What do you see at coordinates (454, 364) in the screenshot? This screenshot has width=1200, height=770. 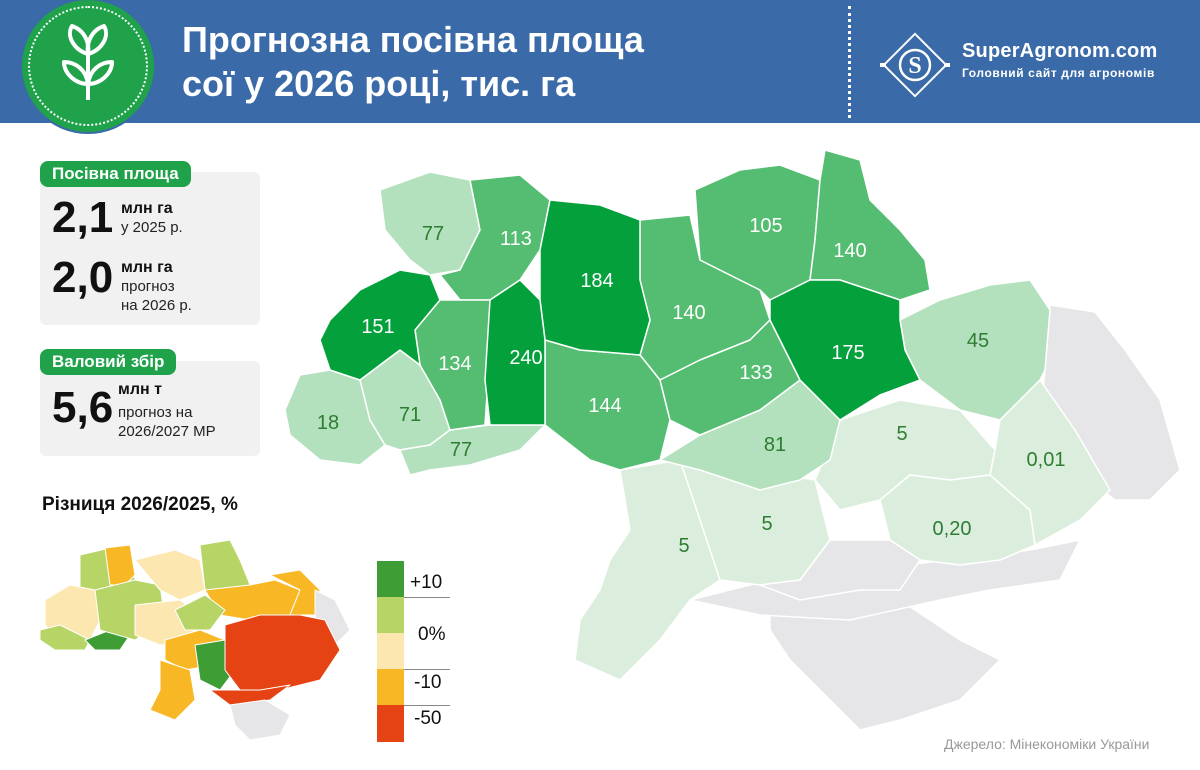 I see `region-value-ternopil: 134` at bounding box center [454, 364].